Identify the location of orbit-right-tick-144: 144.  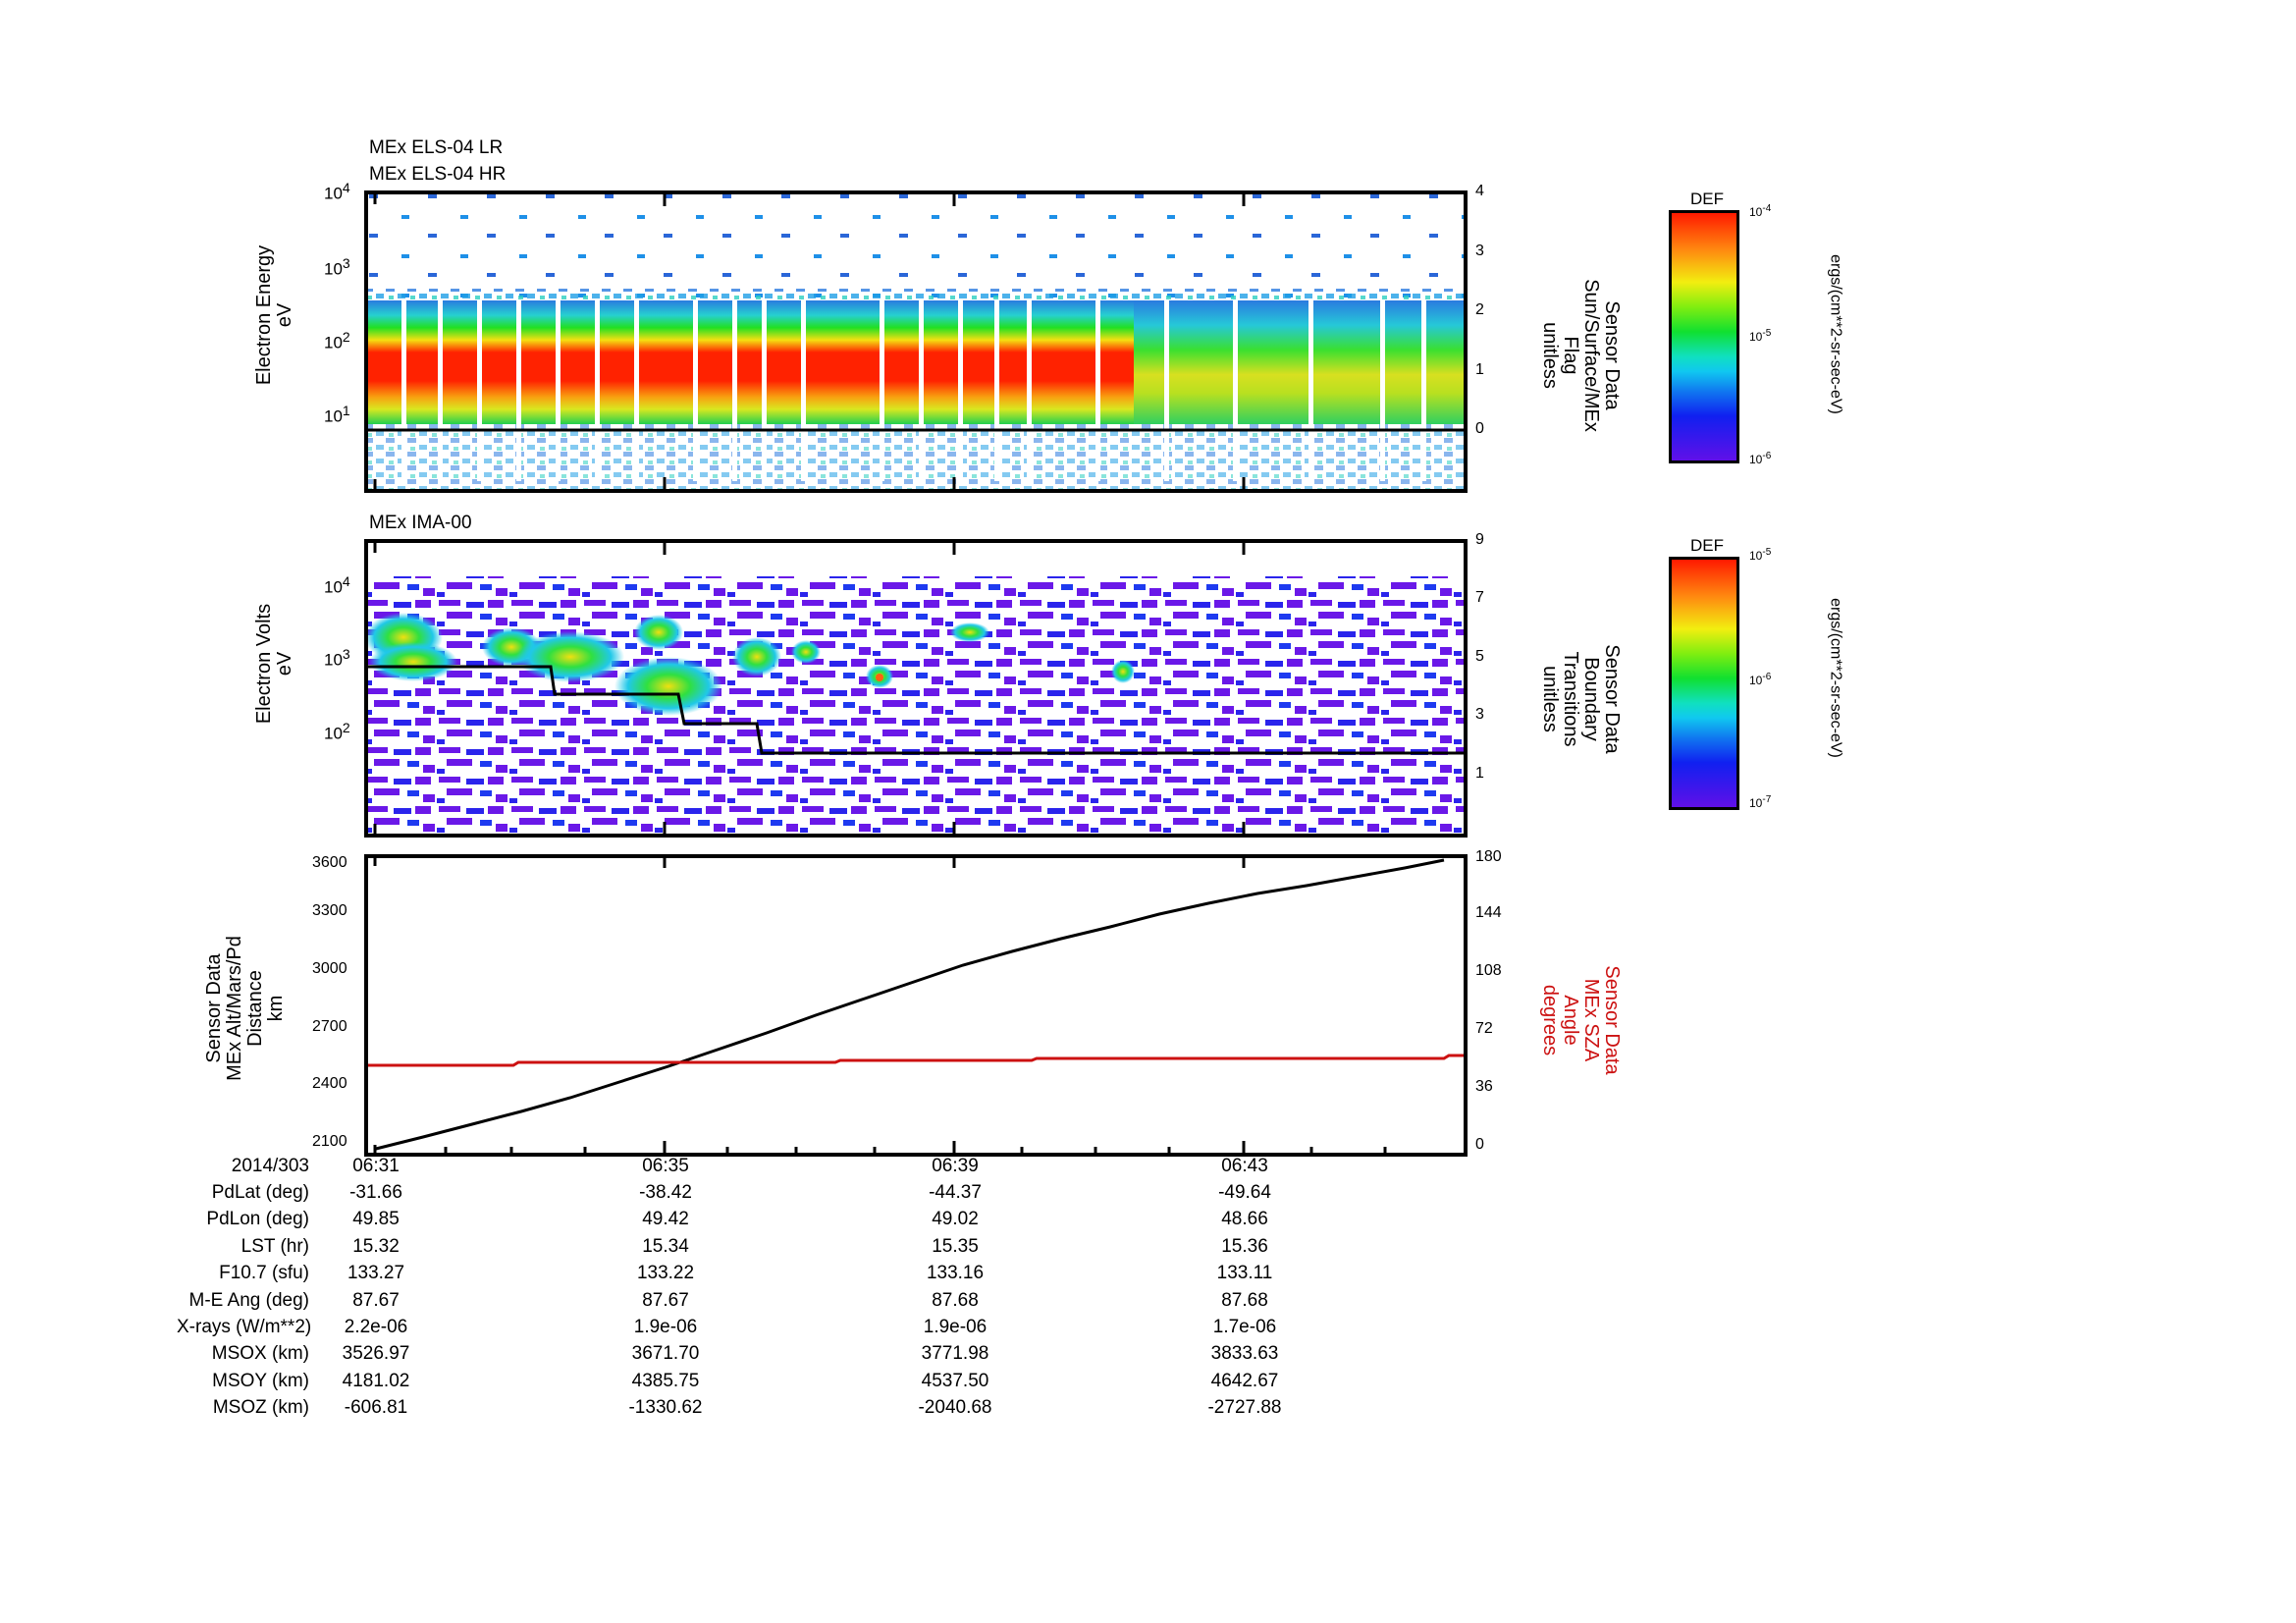
(1488, 912).